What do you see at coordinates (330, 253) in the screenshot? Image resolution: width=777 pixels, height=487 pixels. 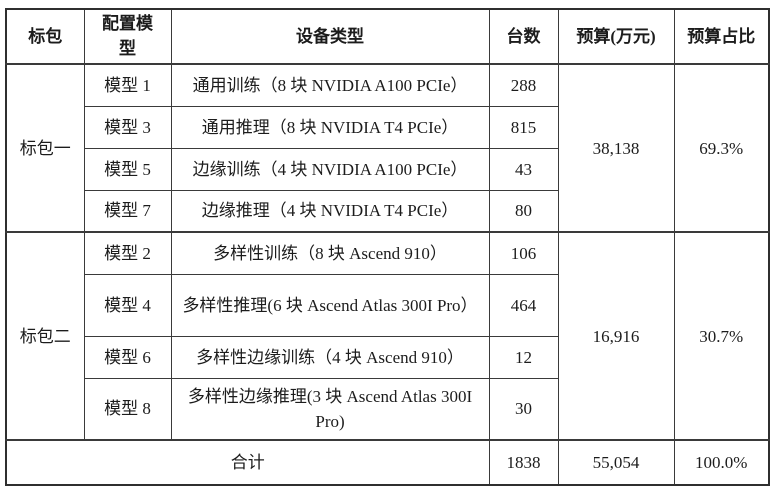 I see `device-cell: 多样性训练（8 块 Ascend 910）` at bounding box center [330, 253].